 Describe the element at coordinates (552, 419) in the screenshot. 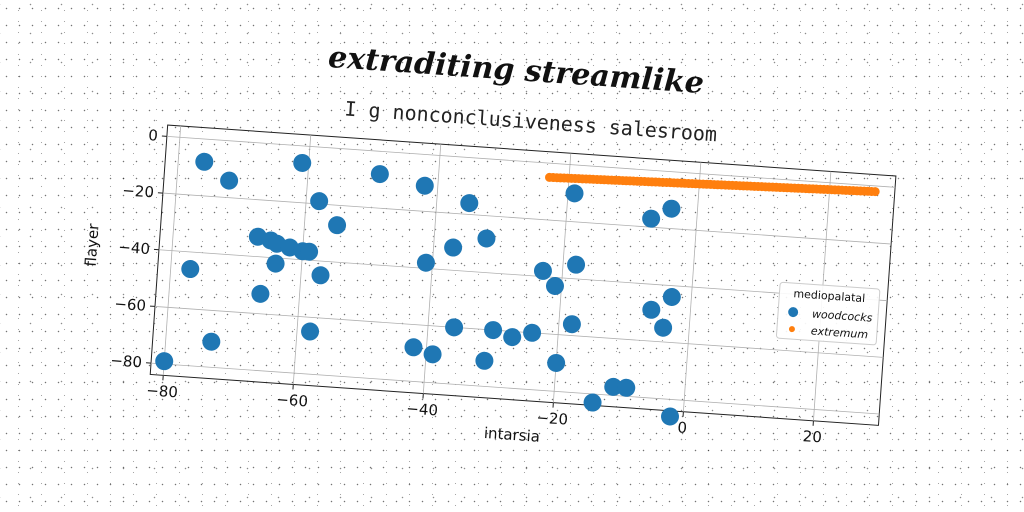

I see `x-tick-label: −20` at that location.